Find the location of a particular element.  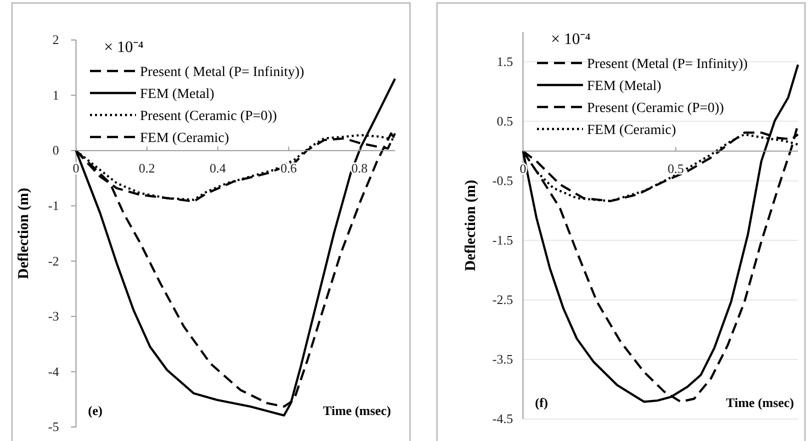

y-tick-label: -4 is located at coordinates (54, 371).